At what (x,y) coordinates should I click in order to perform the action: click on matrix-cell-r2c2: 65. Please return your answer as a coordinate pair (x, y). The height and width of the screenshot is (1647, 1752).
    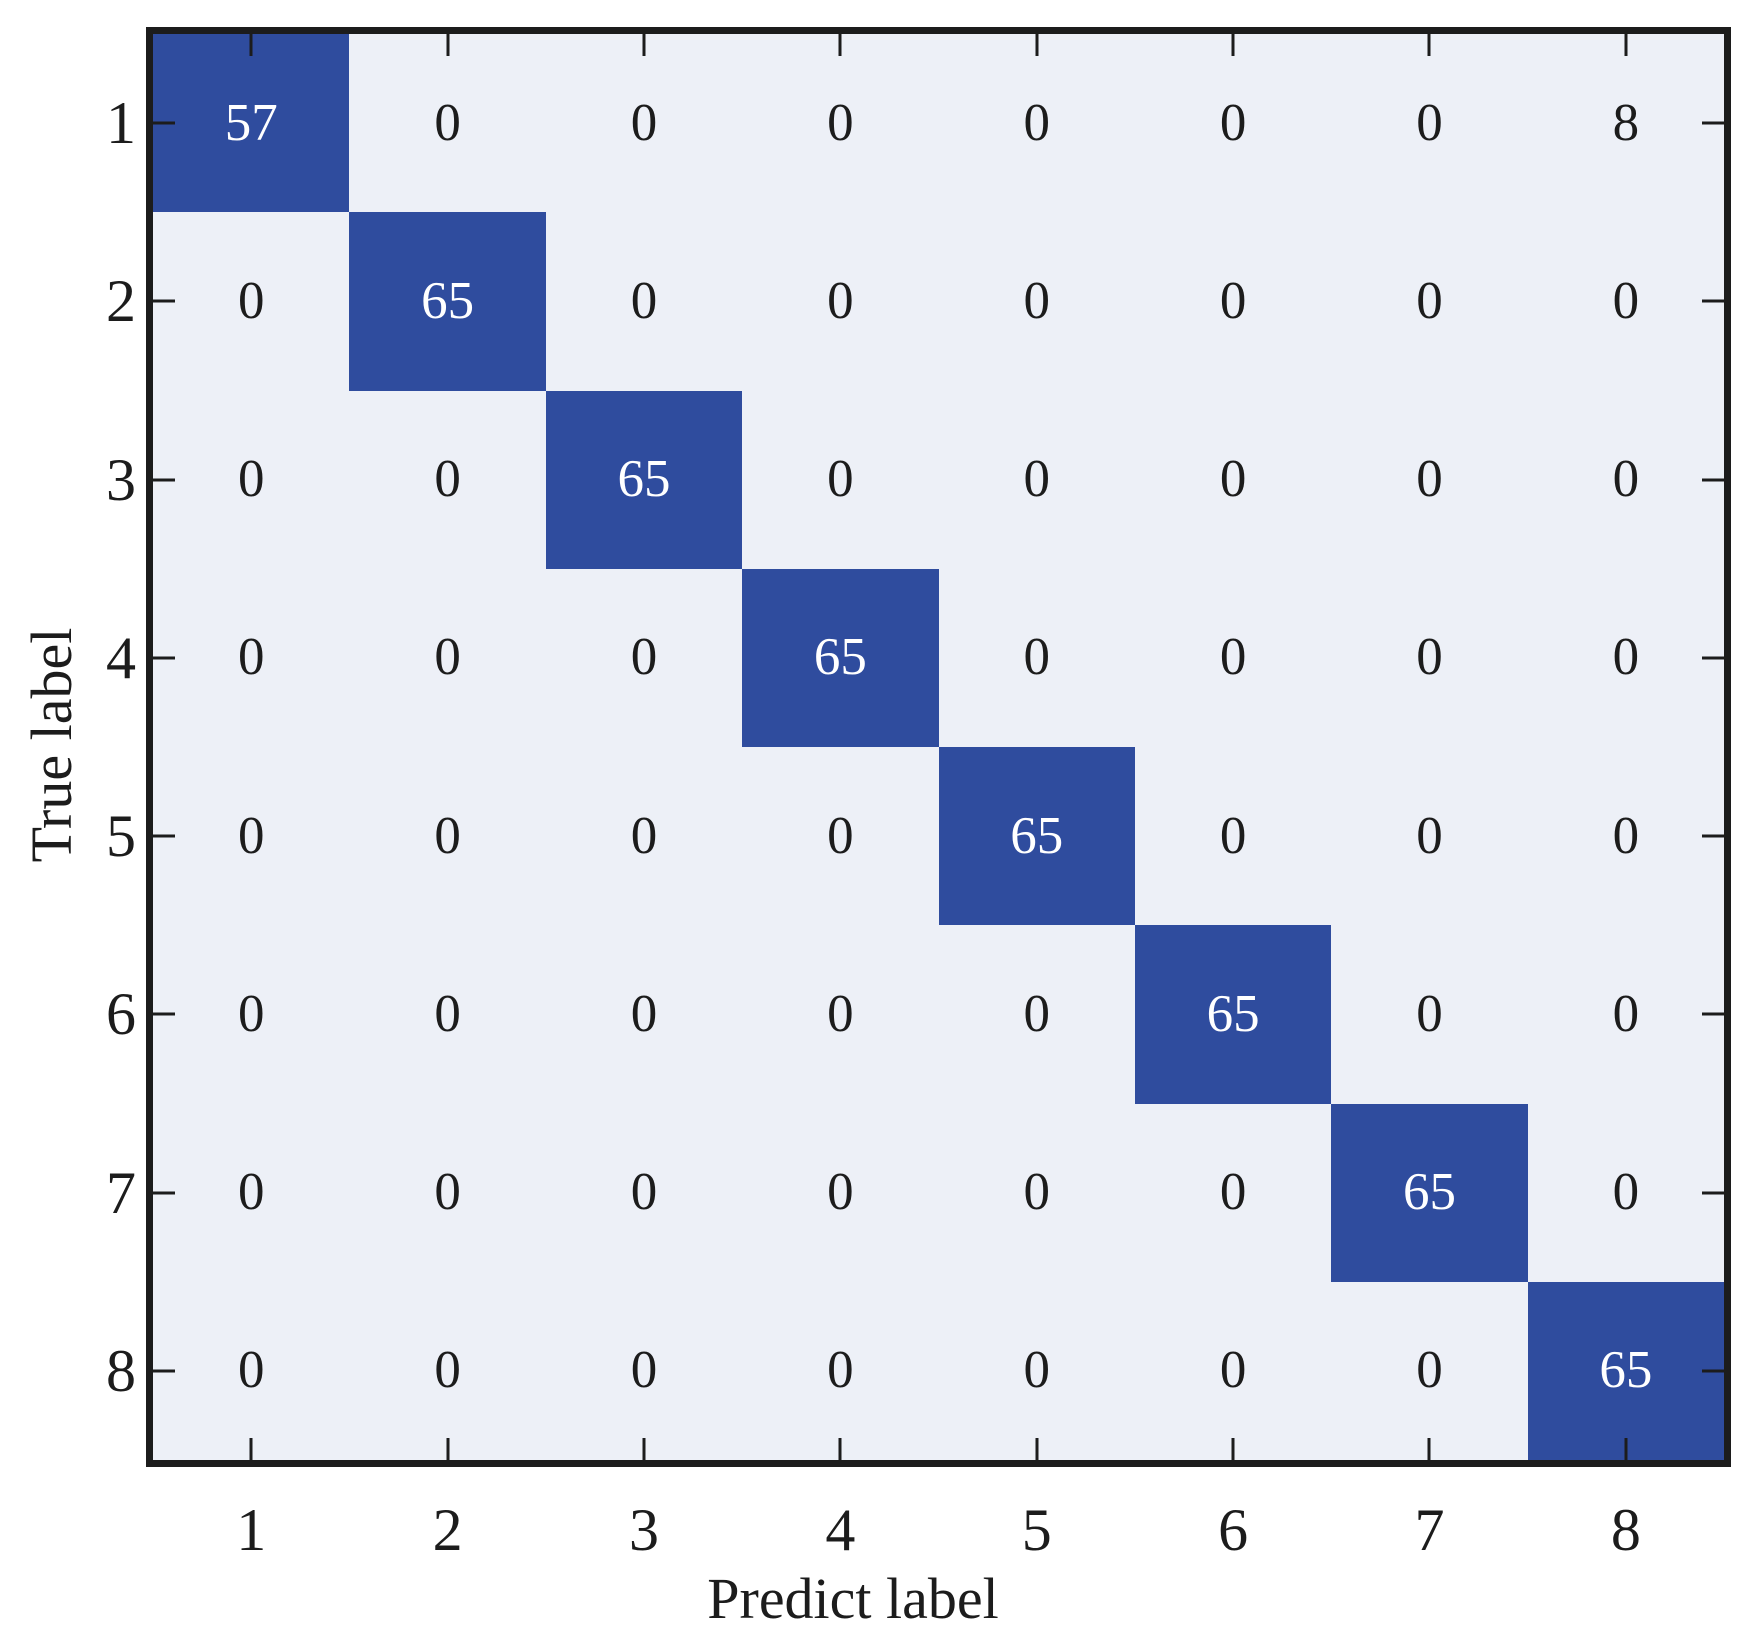
    Looking at the image, I should click on (447, 301).